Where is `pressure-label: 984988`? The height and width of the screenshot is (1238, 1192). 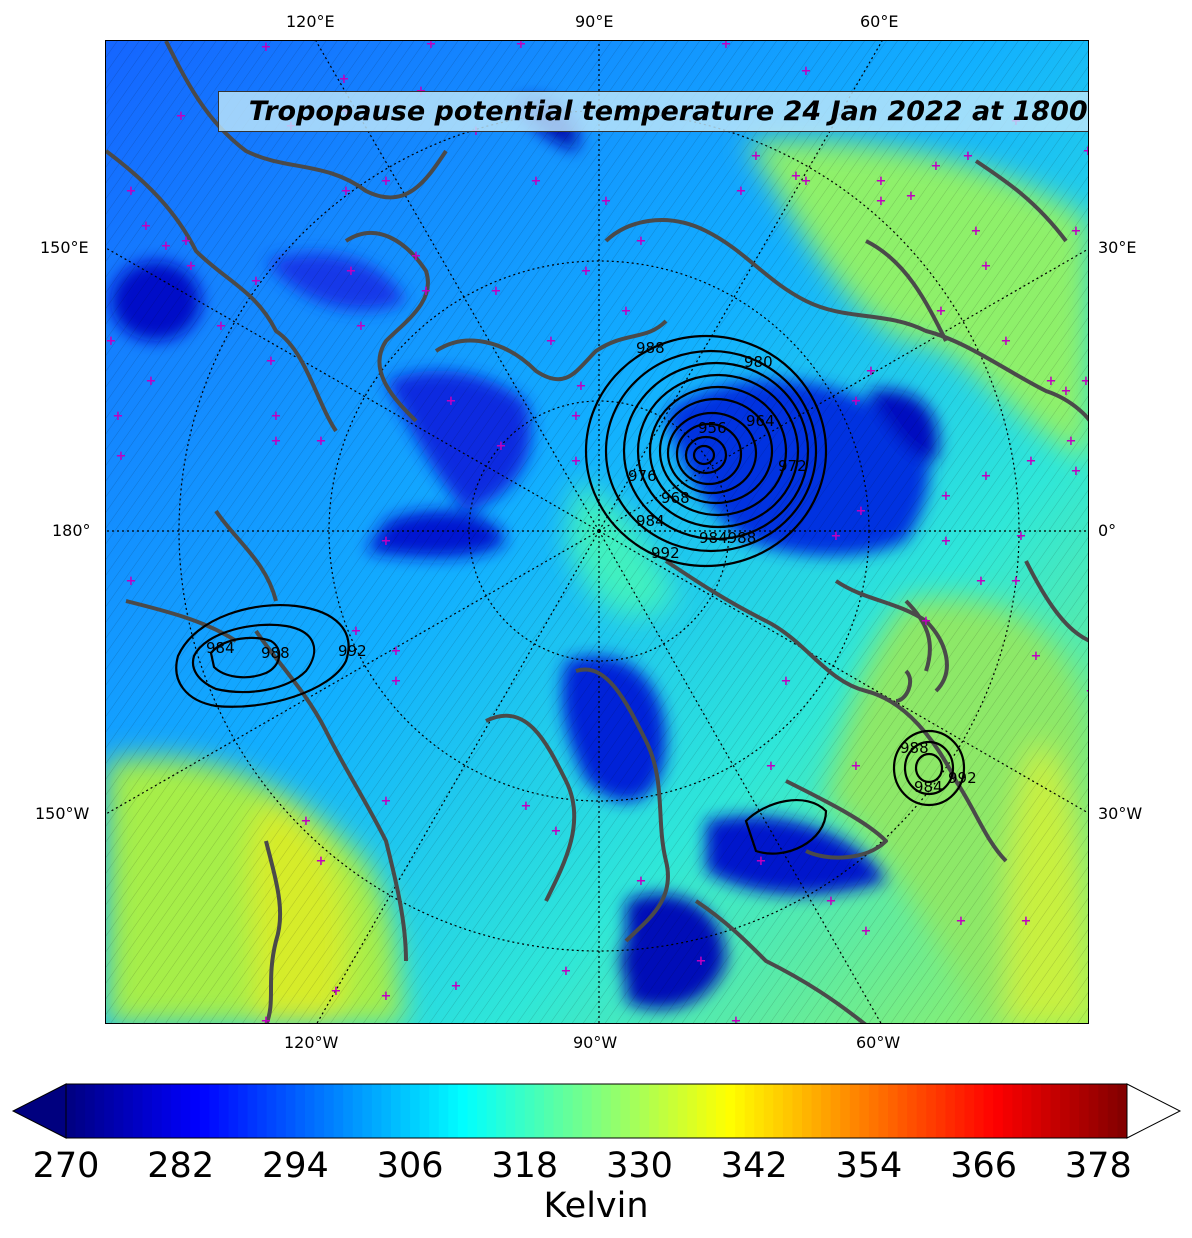
pressure-label: 984988 is located at coordinates (727, 538).